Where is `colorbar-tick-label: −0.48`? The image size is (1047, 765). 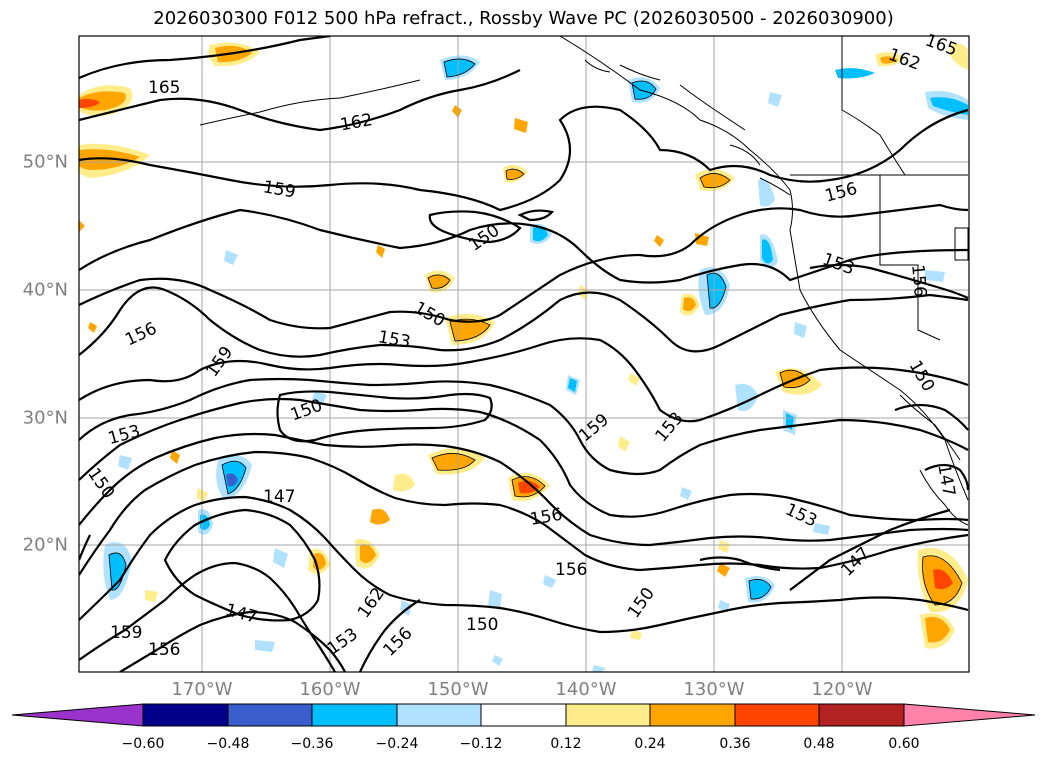 colorbar-tick-label: −0.48 is located at coordinates (228, 744).